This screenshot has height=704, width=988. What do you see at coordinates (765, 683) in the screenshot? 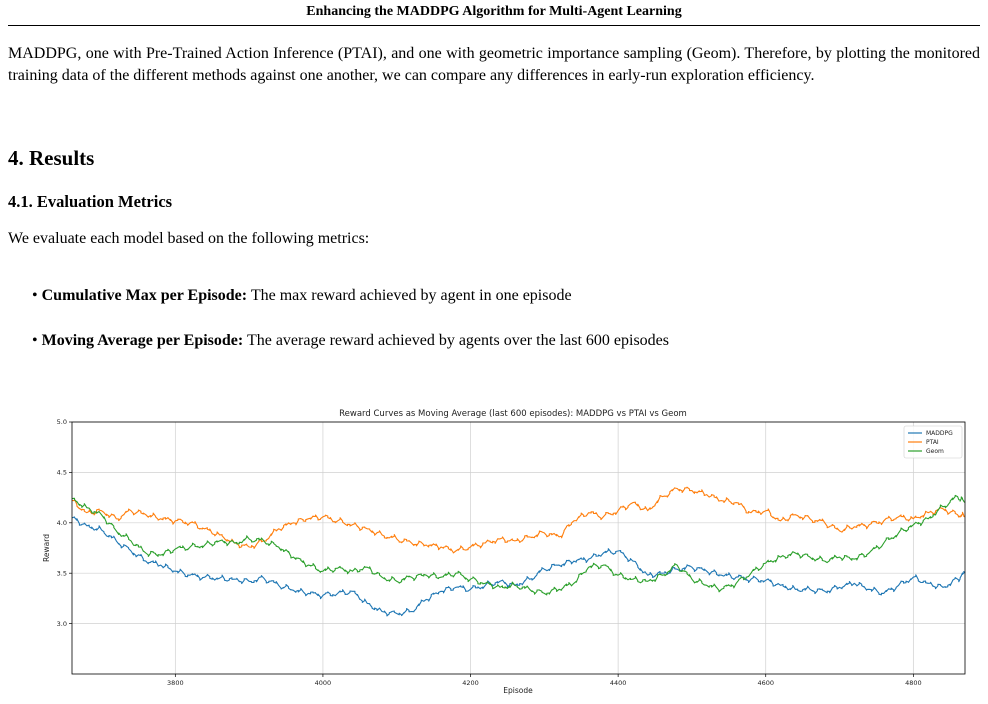
I see `x-tick-label: 4600` at bounding box center [765, 683].